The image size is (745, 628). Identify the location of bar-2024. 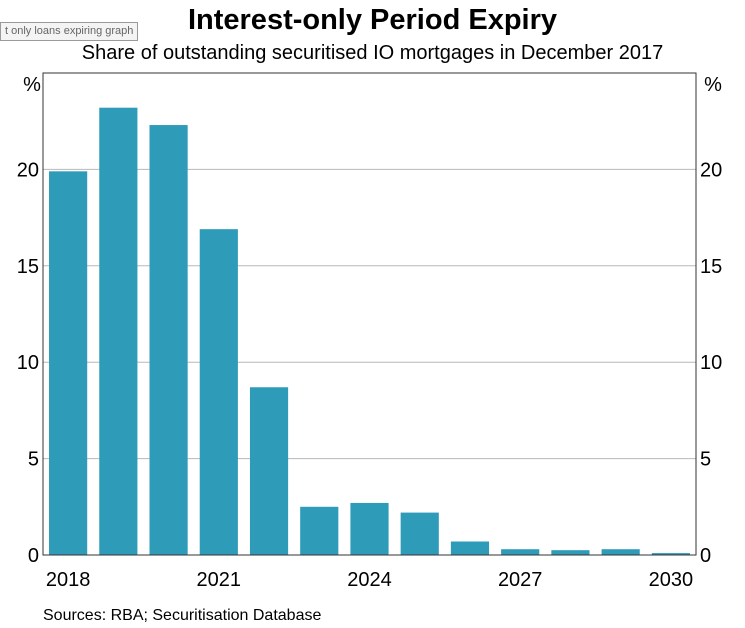
(369, 528).